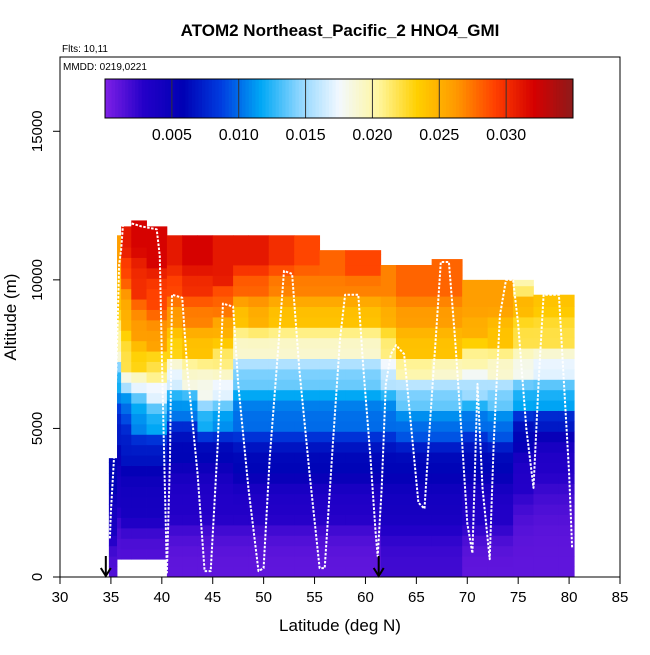 The width and height of the screenshot is (650, 655). Describe the element at coordinates (37, 280) in the screenshot. I see `y-tick-label: 10000` at that location.